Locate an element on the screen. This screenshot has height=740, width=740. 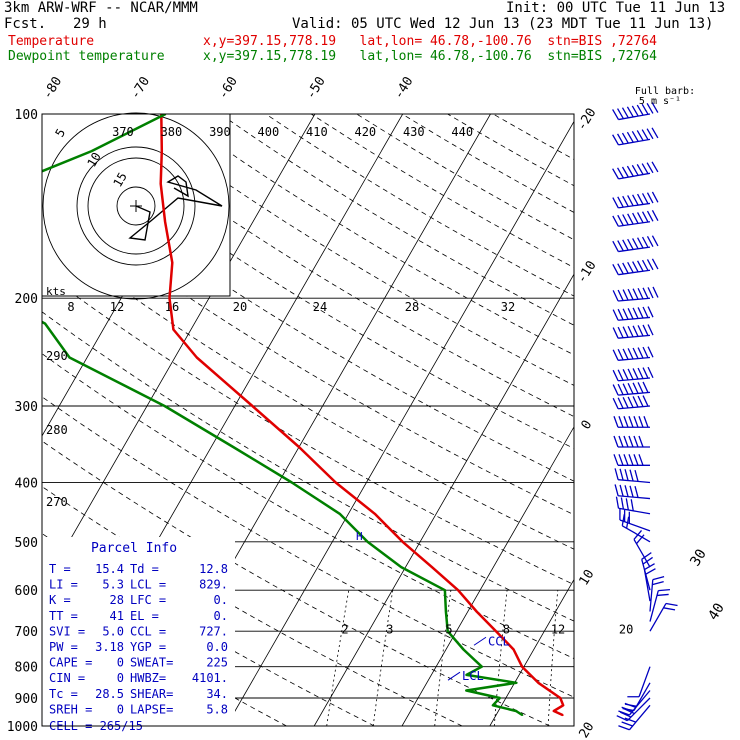
parcel-row-label: LCL = is located at coordinates (148, 585).